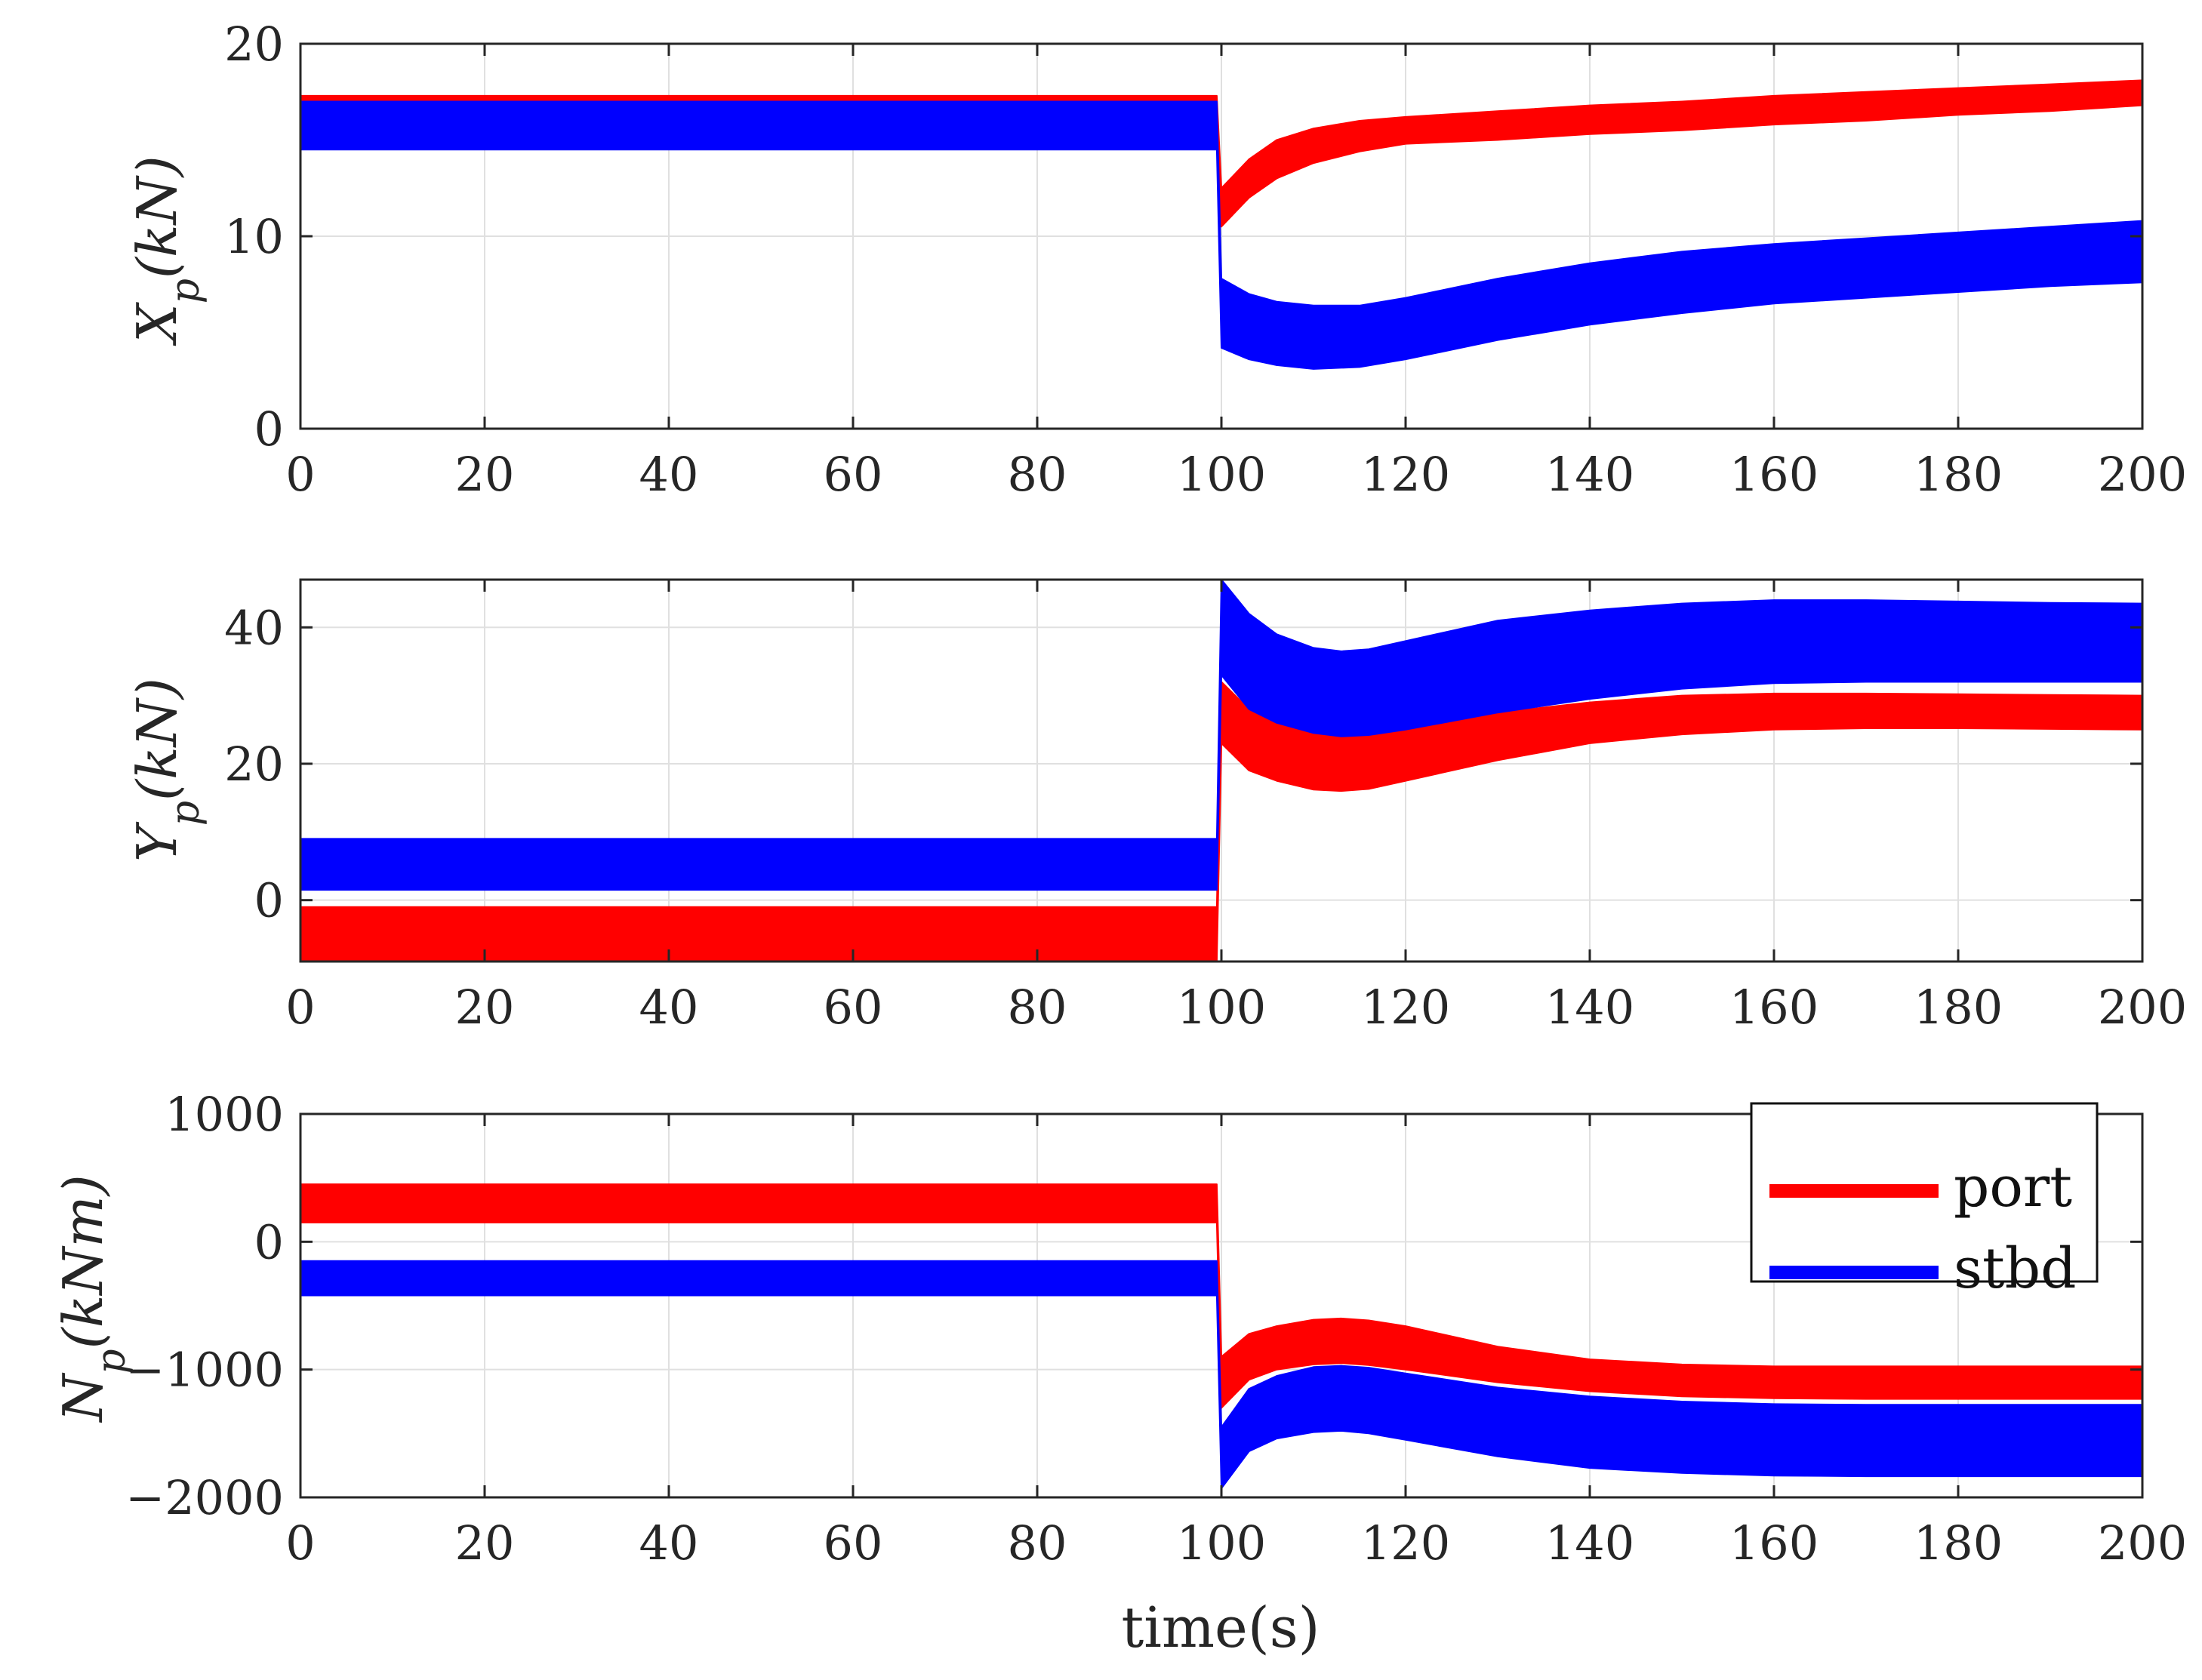 This screenshot has height=1680, width=2202. What do you see at coordinates (92, 1299) in the screenshot?
I see `panel-np-ylabel: Np(kNm)` at bounding box center [92, 1299].